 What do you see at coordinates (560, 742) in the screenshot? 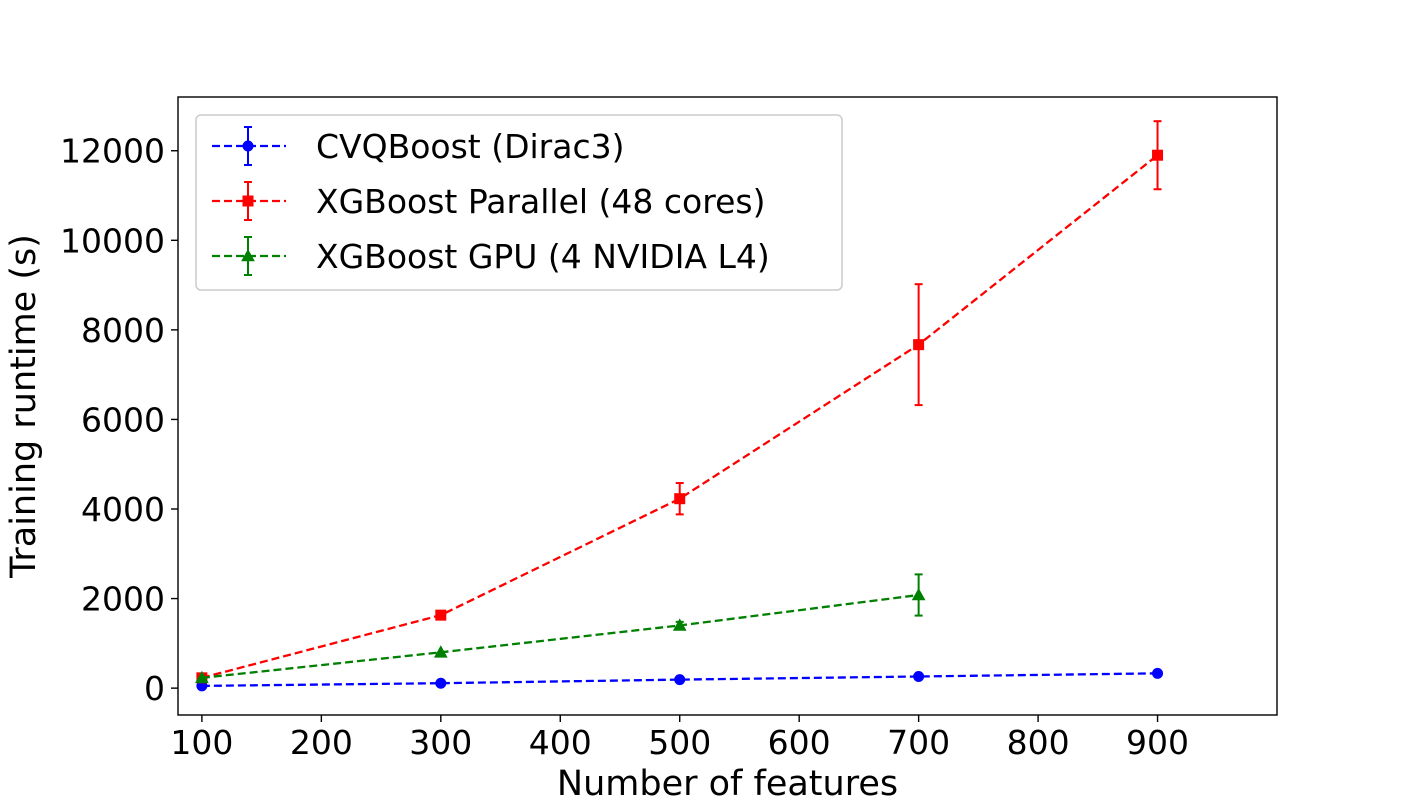
I see `x-tick-label: 400` at bounding box center [560, 742].